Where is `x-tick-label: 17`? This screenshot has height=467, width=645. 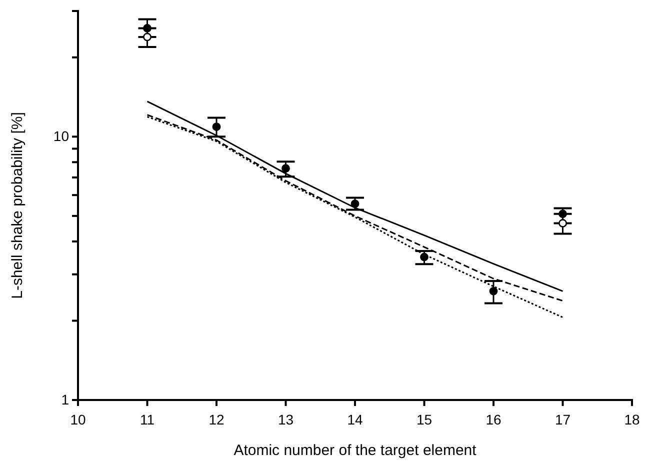 x-tick-label: 17 is located at coordinates (562, 419).